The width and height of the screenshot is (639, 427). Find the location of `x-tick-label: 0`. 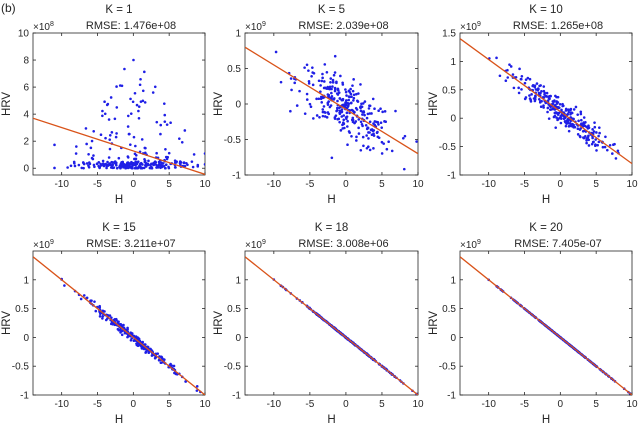

x-tick-label: 0 is located at coordinates (346, 184).